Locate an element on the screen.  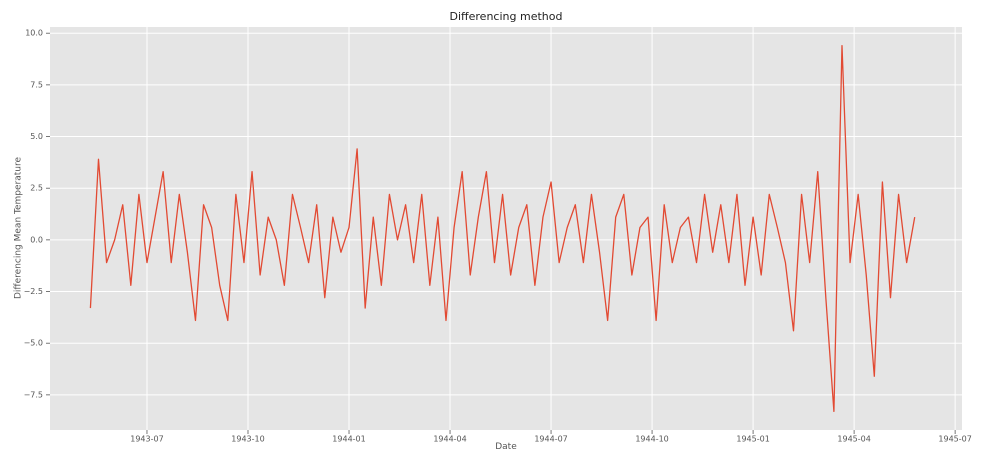
y-tick-label: 7.5 is located at coordinates (36, 84).